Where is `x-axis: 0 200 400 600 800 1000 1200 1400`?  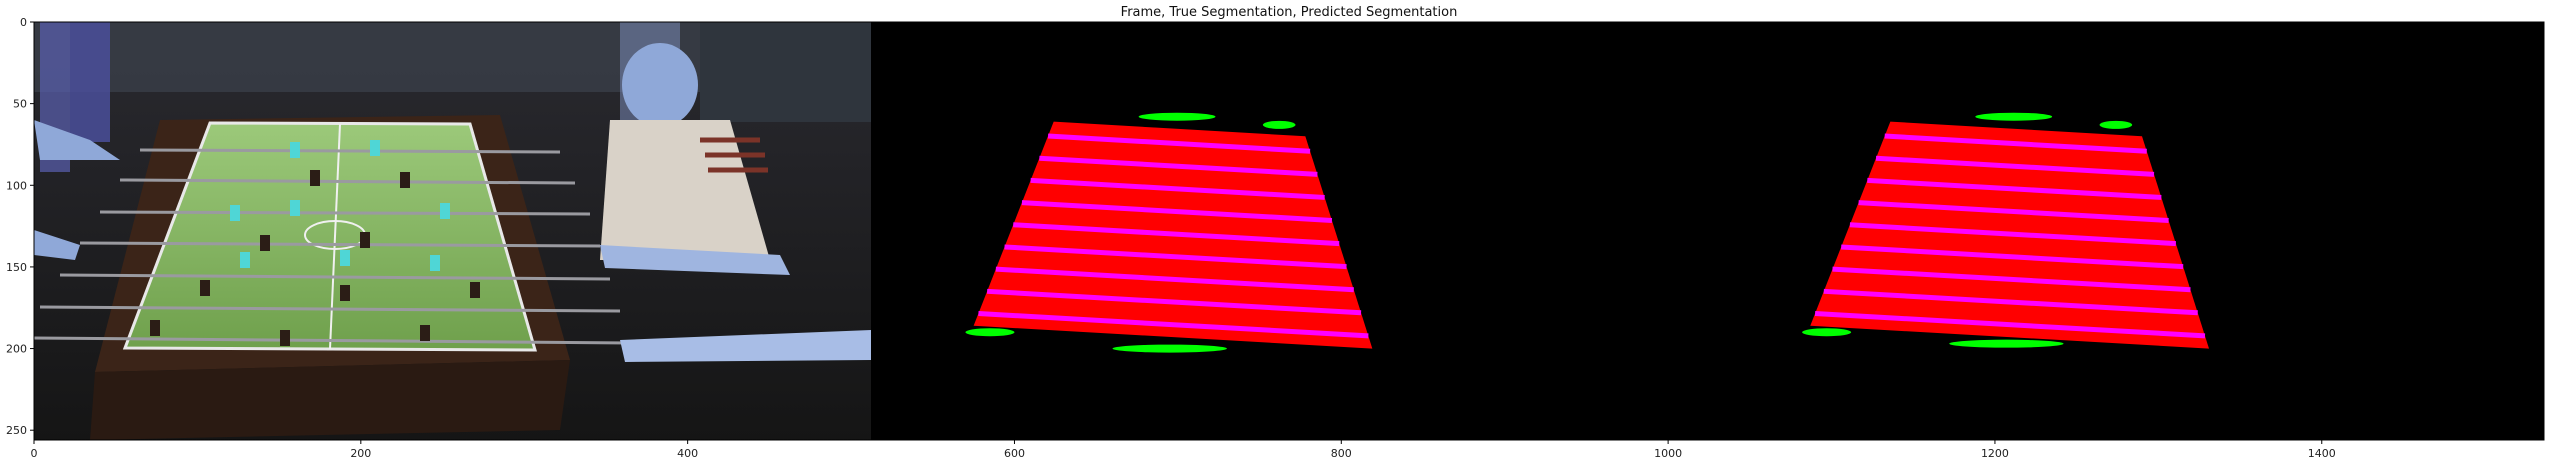
x-axis: 0 200 400 600 800 1000 1200 1400 is located at coordinates (1183, 450).